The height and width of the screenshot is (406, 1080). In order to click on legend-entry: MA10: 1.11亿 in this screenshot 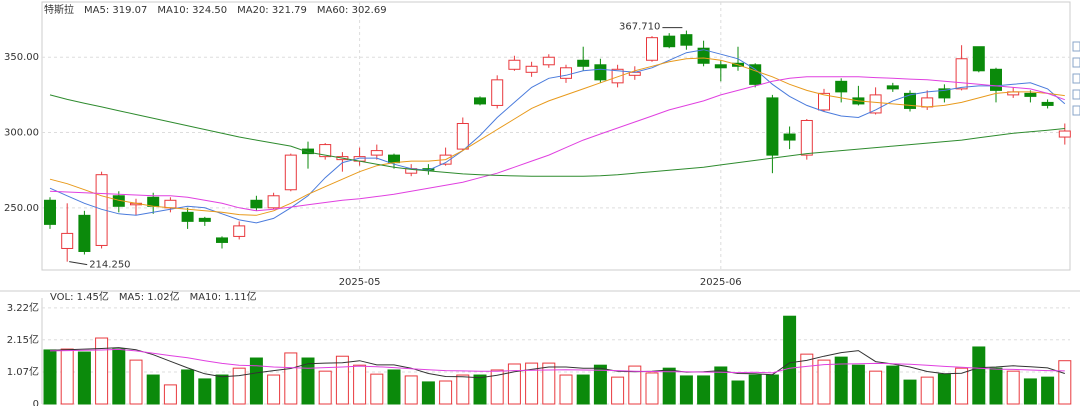, I will do `click(223, 296)`.